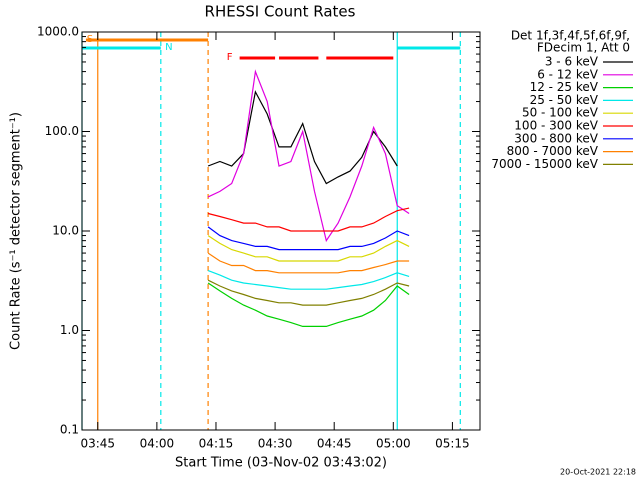 Image resolution: width=640 pixels, height=480 pixels. I want to click on x-tick-label: 04:45, so click(334, 444).